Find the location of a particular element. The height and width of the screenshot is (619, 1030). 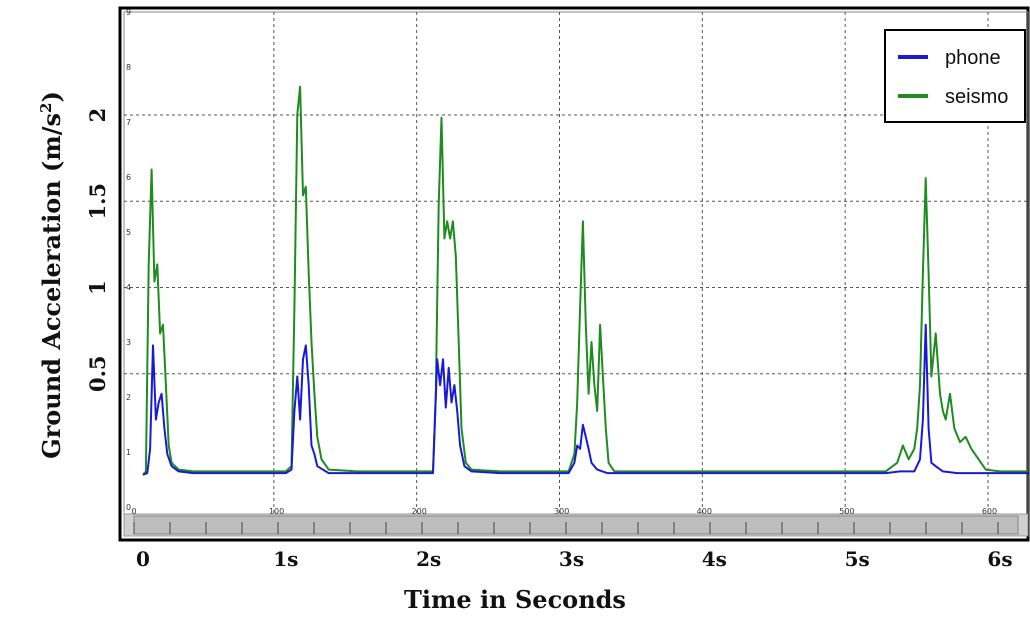

x-tick-label: 4s is located at coordinates (714, 559).